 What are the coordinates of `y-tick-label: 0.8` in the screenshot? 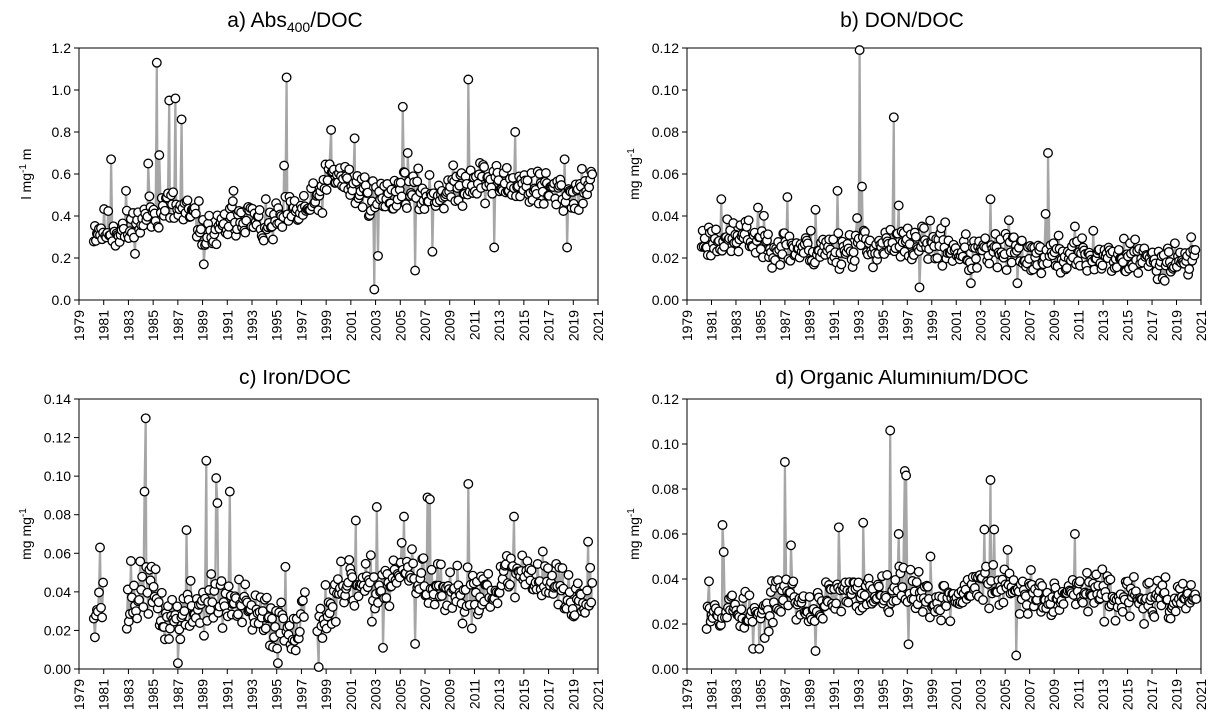 It's located at (62, 132).